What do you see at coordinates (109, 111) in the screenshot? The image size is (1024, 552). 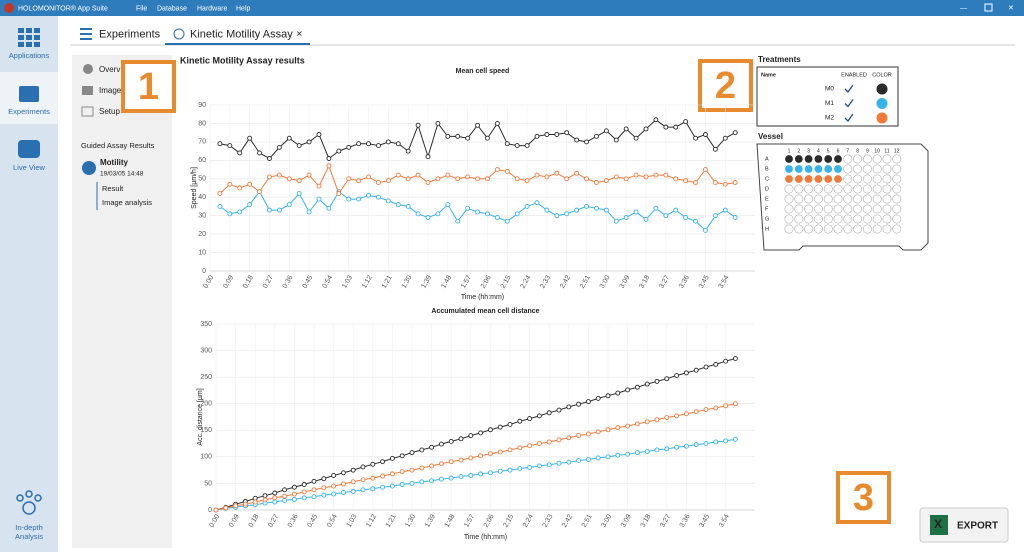 I see `panel-item: Setup` at bounding box center [109, 111].